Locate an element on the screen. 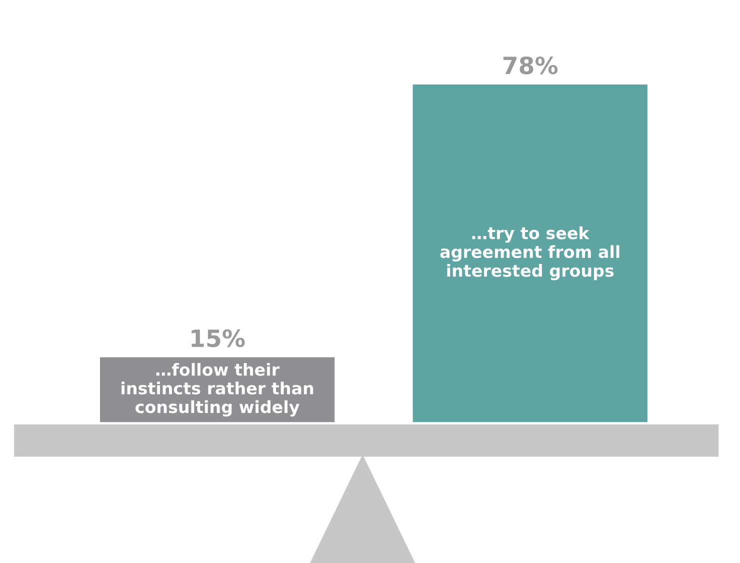 This screenshot has height=563, width=740. data-label: 15% is located at coordinates (218, 338).